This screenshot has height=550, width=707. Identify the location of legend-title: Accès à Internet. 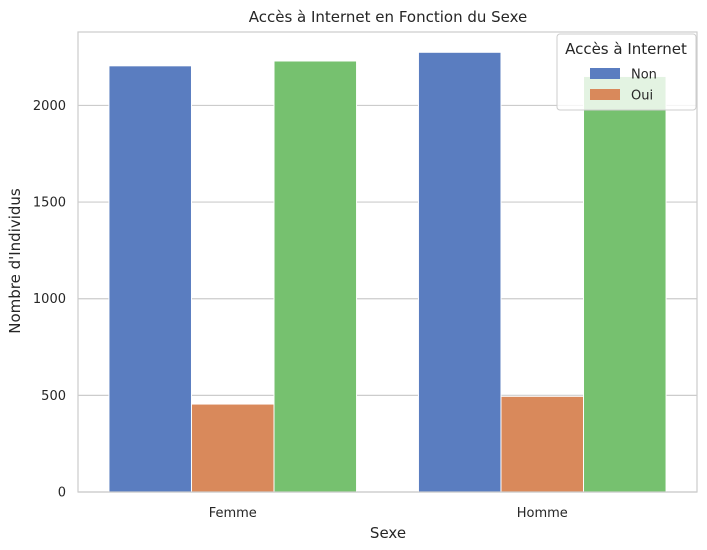
(626, 49).